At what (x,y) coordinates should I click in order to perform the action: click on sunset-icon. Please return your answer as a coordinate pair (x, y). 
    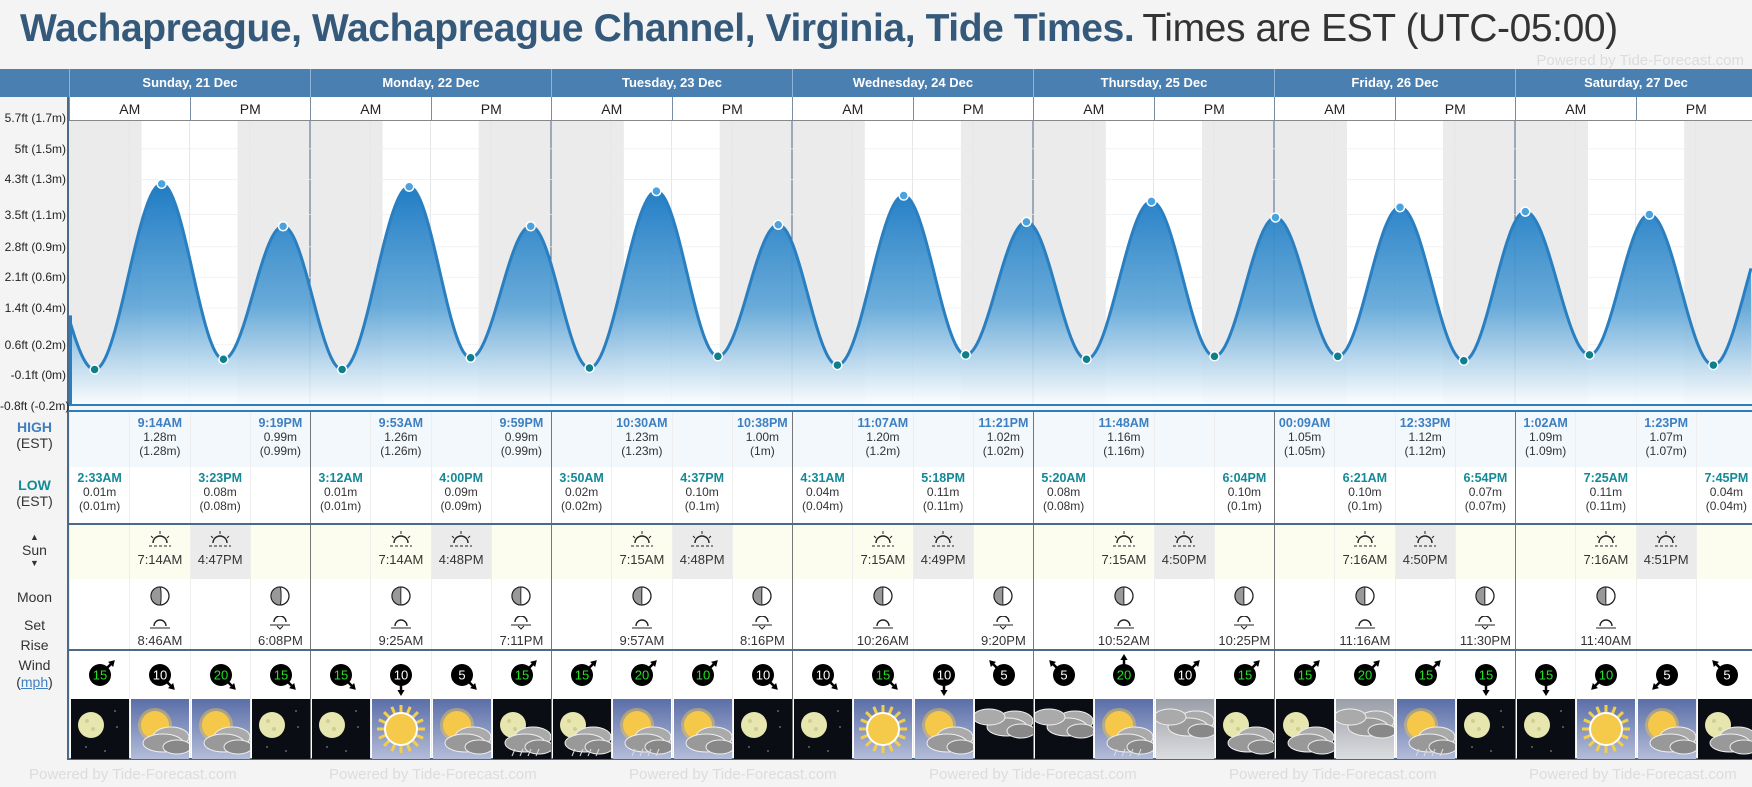
    Looking at the image, I should click on (220, 541).